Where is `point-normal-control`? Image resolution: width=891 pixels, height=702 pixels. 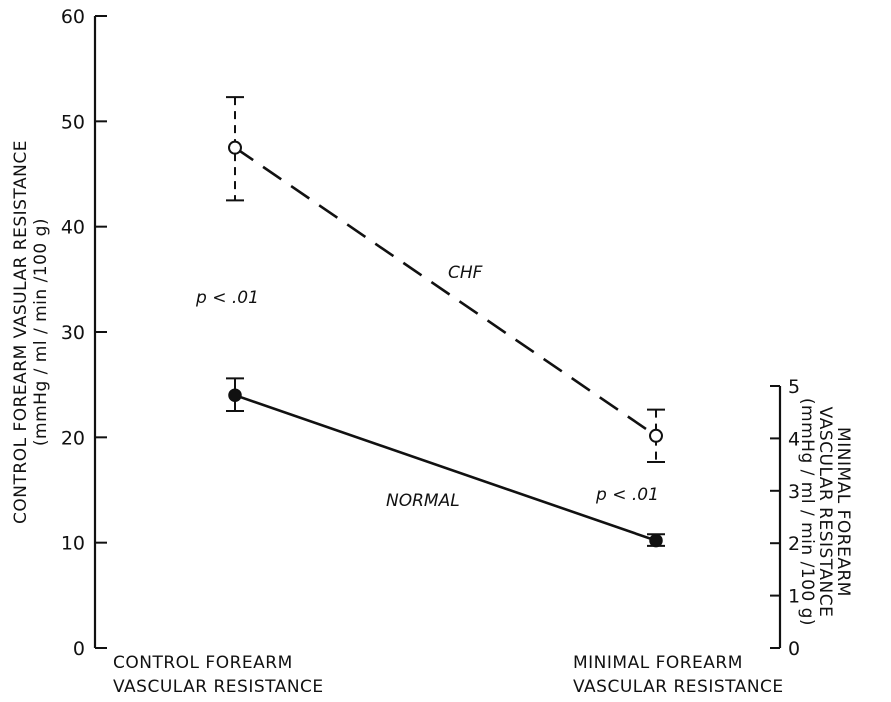 point-normal-control is located at coordinates (235, 395).